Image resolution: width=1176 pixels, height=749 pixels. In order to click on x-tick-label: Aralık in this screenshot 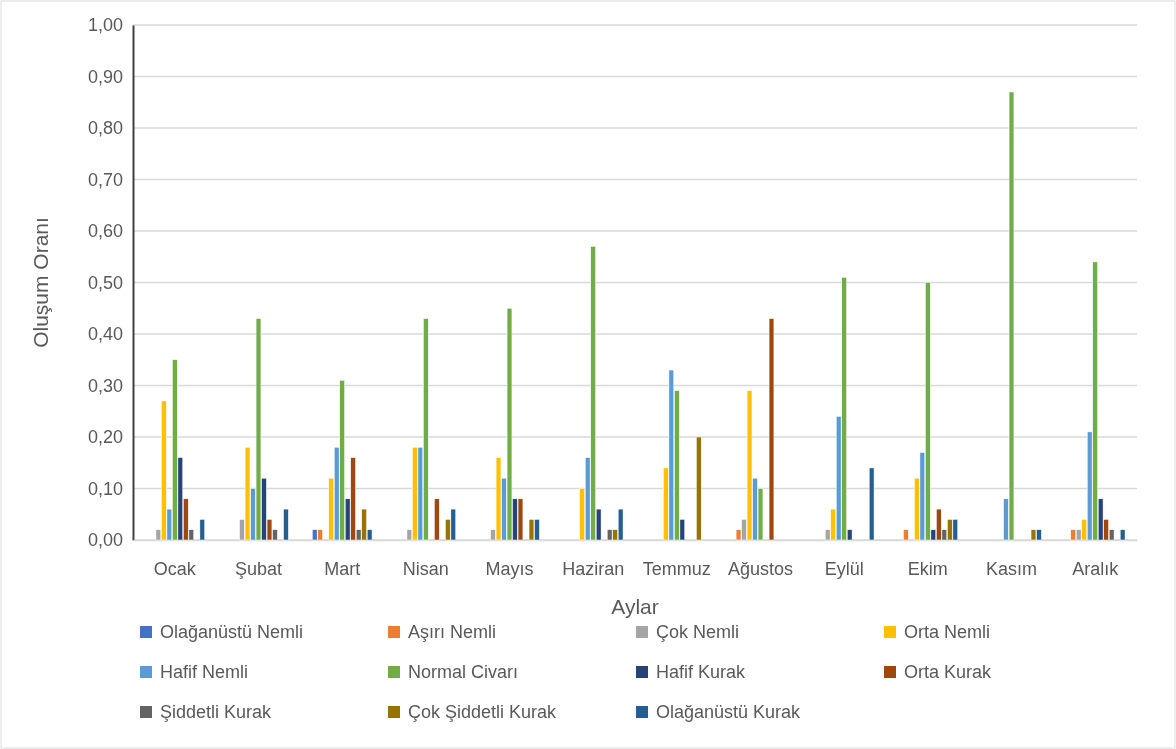, I will do `click(1096, 568)`.